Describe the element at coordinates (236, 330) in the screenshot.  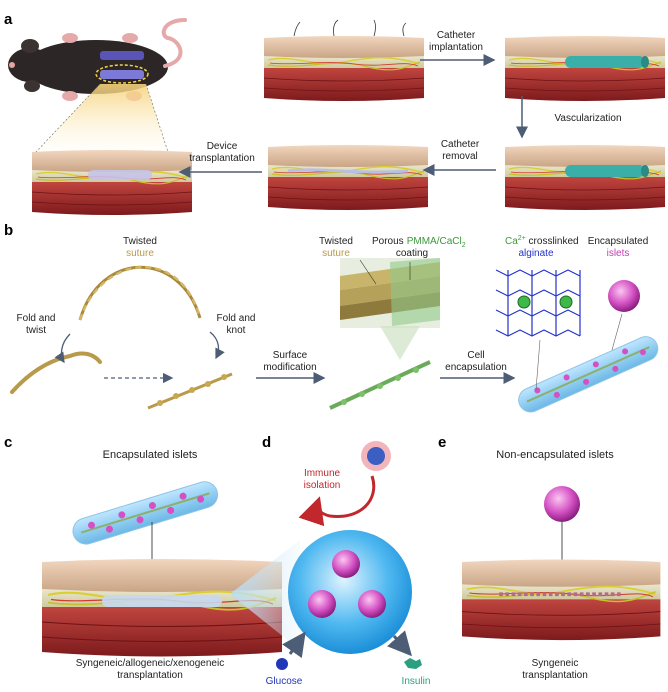
I see `label-fold-knot-2: knot` at that location.